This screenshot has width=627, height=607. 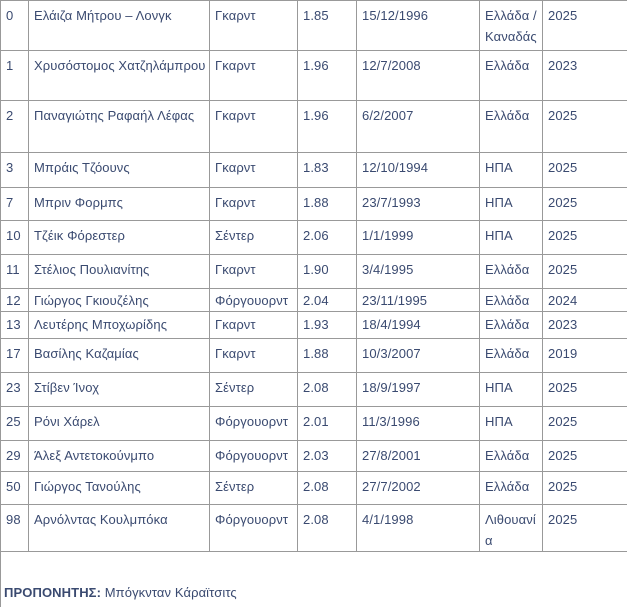 What do you see at coordinates (119, 300) in the screenshot?
I see `player-name-cell: Γιώργος Γκιουζέλης` at bounding box center [119, 300].